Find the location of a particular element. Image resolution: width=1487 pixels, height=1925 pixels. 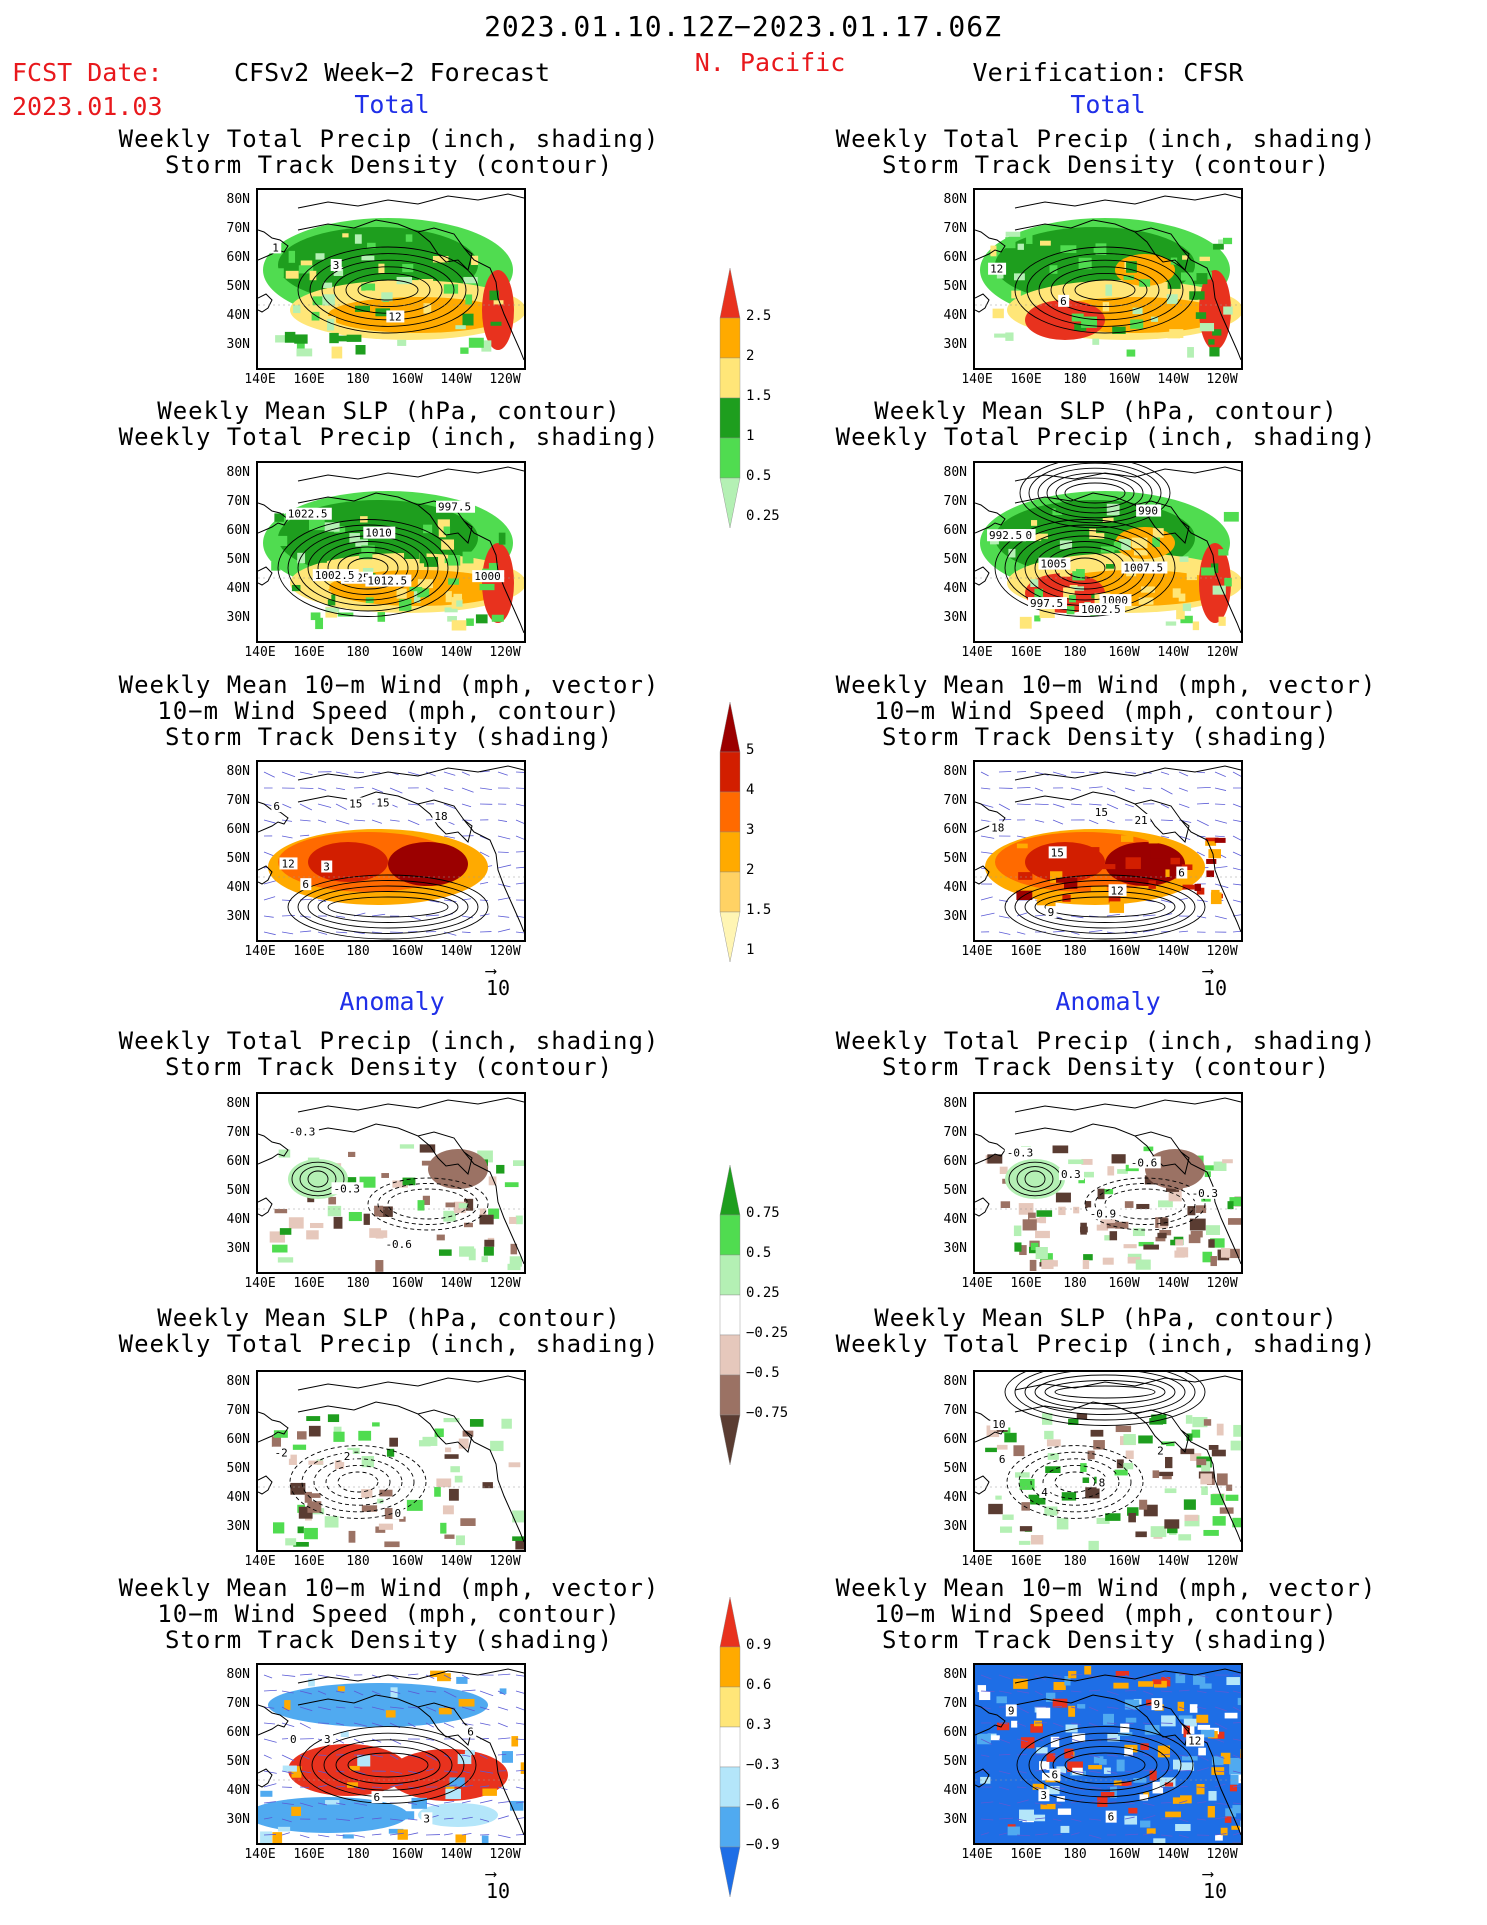

x-tick-label: 160E is located at coordinates (309, 951).